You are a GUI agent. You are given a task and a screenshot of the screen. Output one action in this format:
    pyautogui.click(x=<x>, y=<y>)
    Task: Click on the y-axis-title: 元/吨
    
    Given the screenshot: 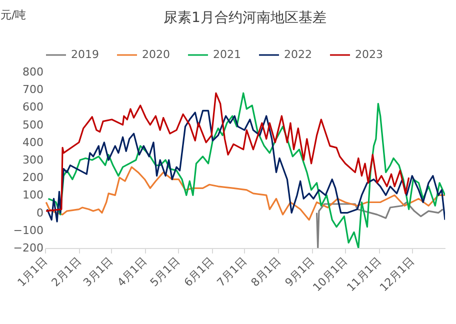 What is the action you would take?
    pyautogui.click(x=13, y=15)
    